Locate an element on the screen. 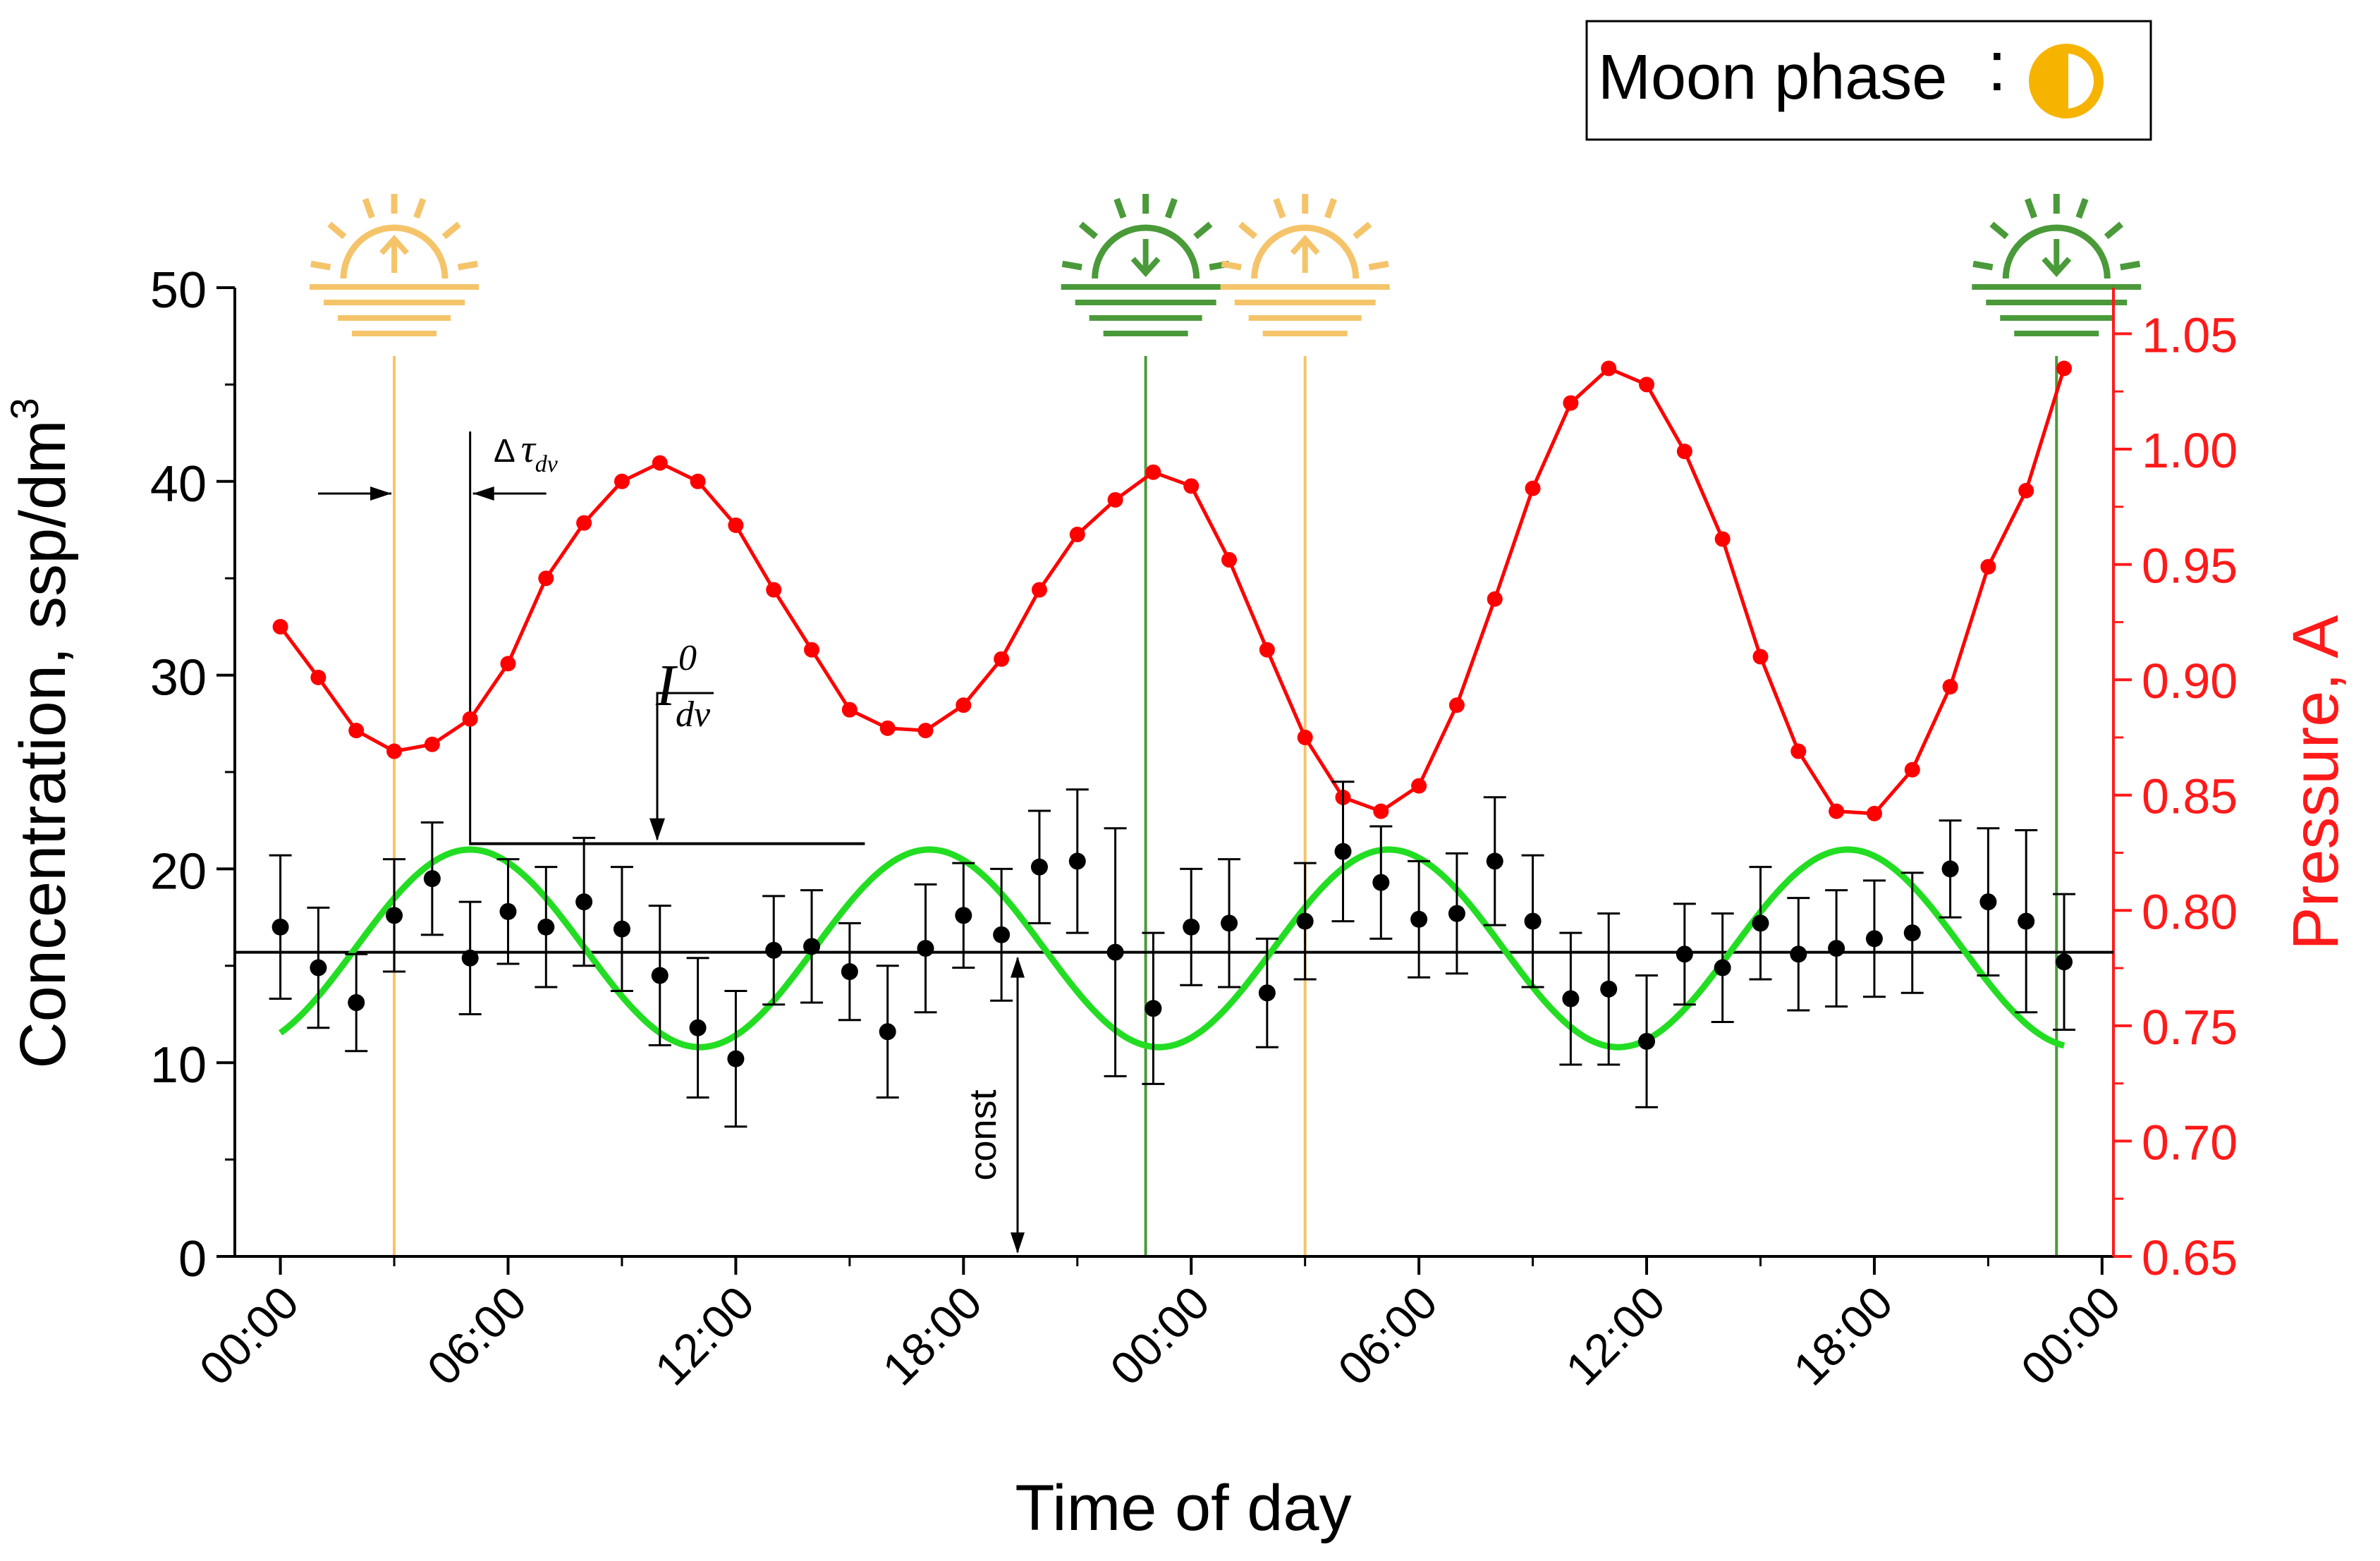 The width and height of the screenshot is (2380, 1561). delta-tau-subscript: dv is located at coordinates (547, 464).